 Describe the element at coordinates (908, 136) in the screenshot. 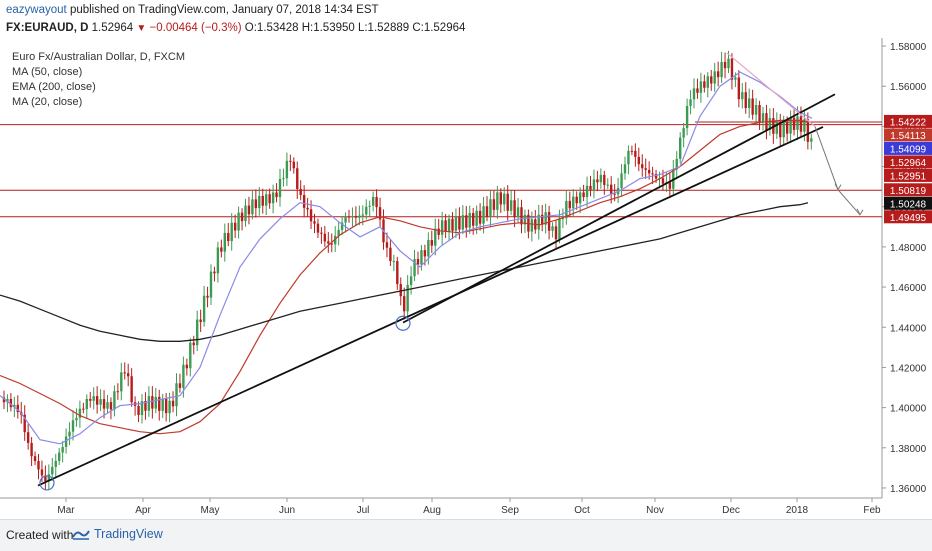

I see `price-label-text: 1.54113` at that location.